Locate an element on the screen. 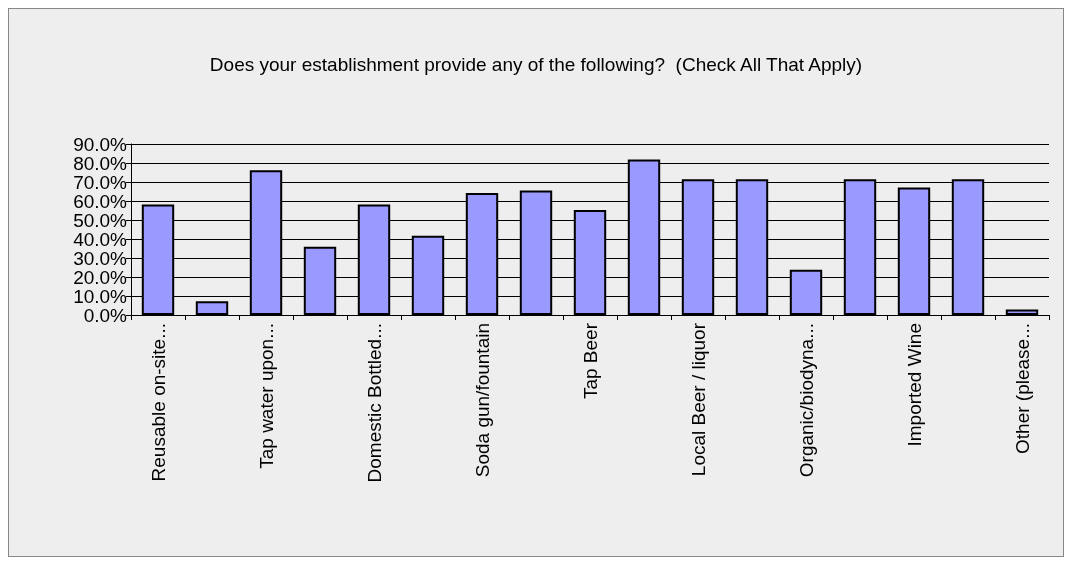  y-tick-label: 20.0% is located at coordinates (100, 277).